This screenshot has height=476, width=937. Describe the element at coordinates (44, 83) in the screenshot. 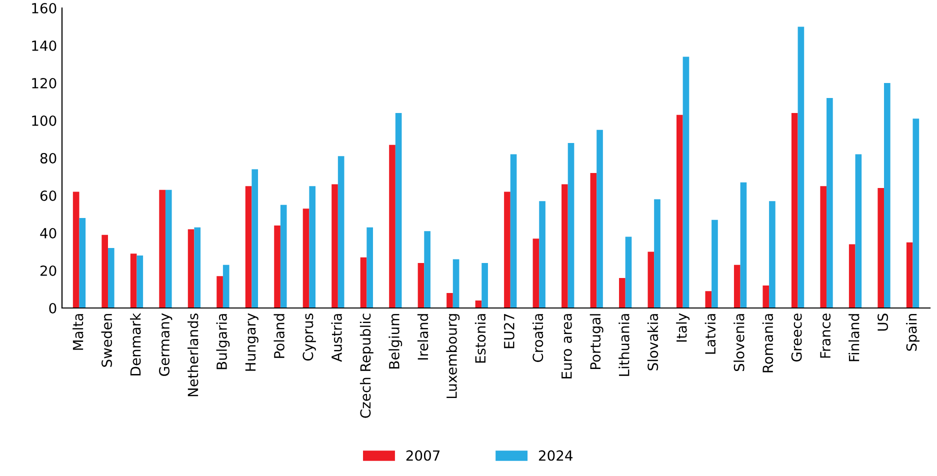

I see `y-tick-label: 120` at that location.